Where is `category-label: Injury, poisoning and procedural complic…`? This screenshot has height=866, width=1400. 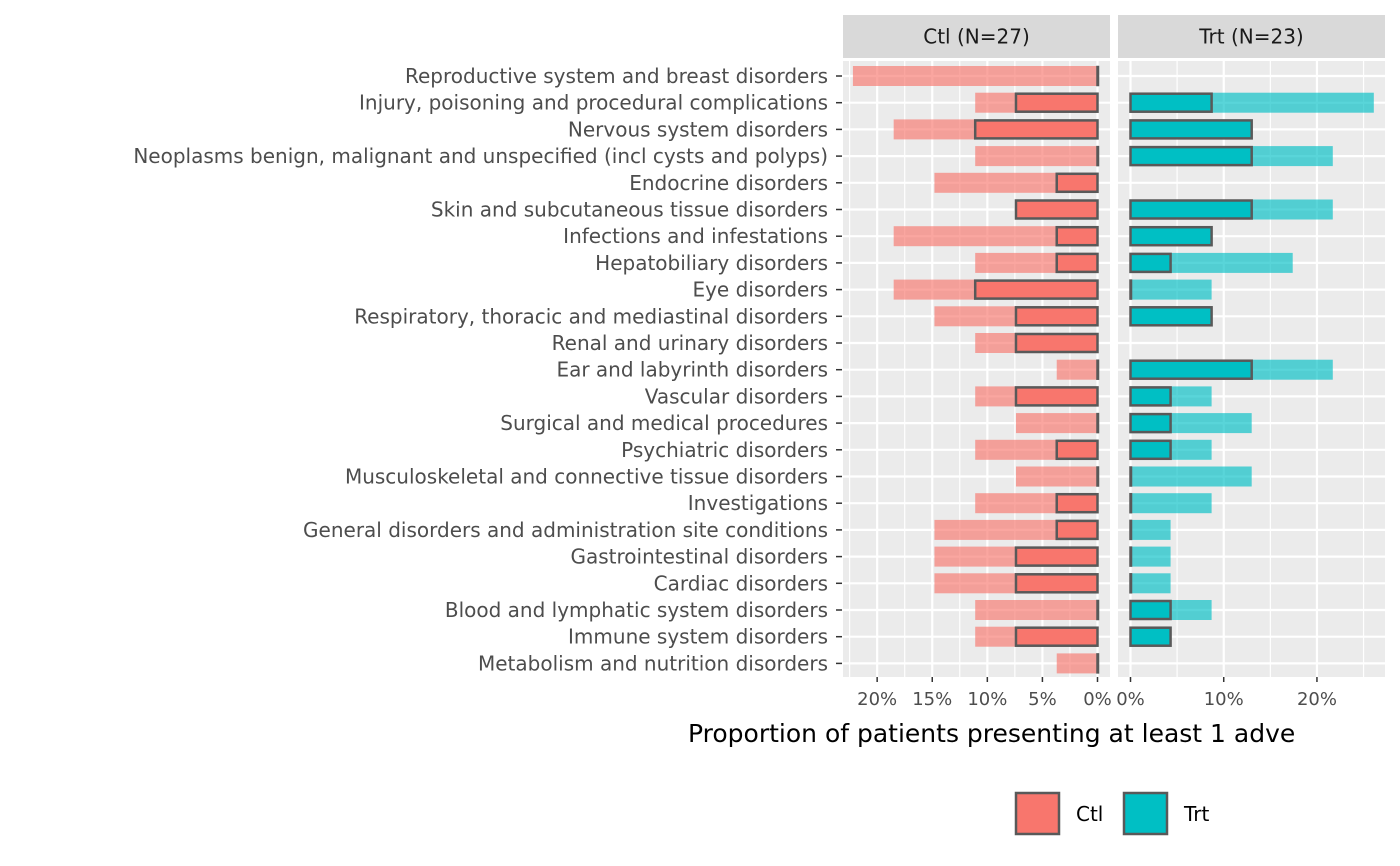
category-label: Injury, poisoning and procedural complic… is located at coordinates (593, 103).